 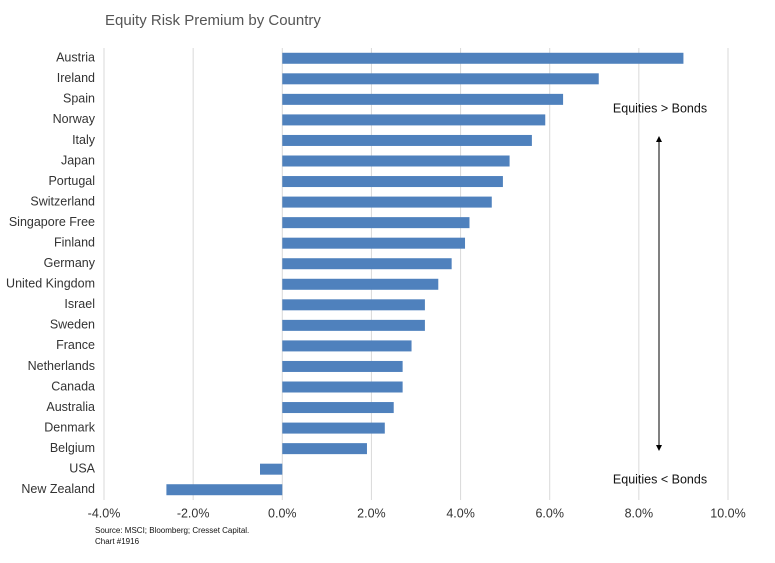 I want to click on y-tick-label: USA, so click(x=82, y=468).